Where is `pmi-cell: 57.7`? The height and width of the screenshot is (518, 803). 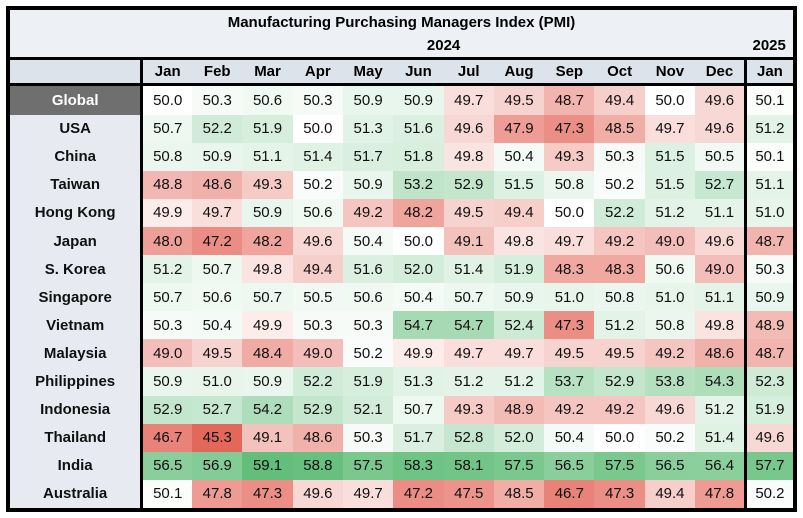 pmi-cell: 57.7 is located at coordinates (768, 465).